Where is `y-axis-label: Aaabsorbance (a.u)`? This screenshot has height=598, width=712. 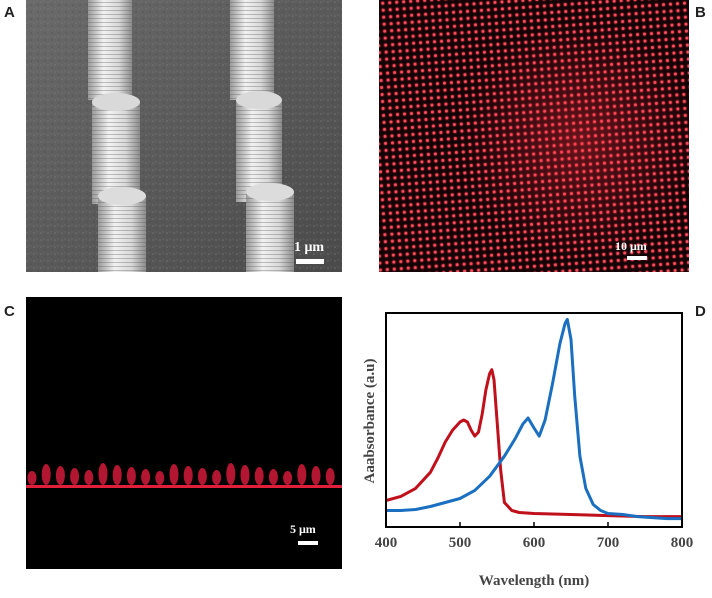
y-axis-label: Aaabsorbance (a.u) is located at coordinates (370, 420).